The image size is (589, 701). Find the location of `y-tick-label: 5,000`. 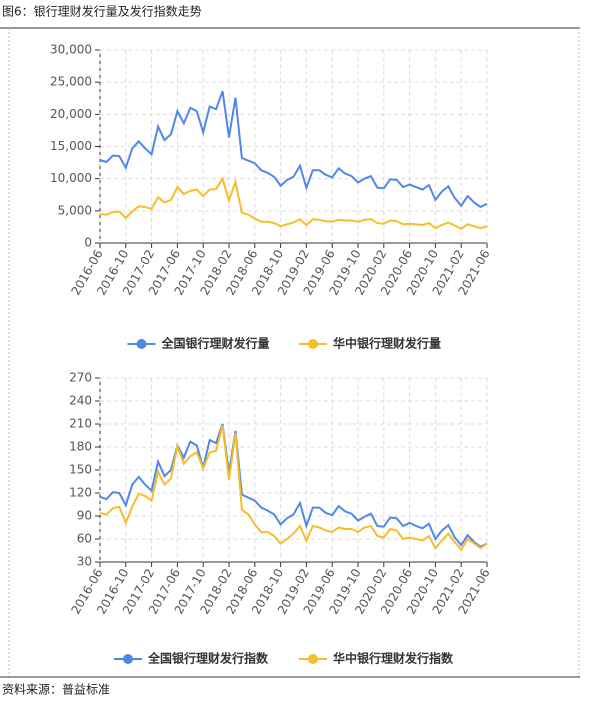

y-tick-label: 5,000 is located at coordinates (75, 210).